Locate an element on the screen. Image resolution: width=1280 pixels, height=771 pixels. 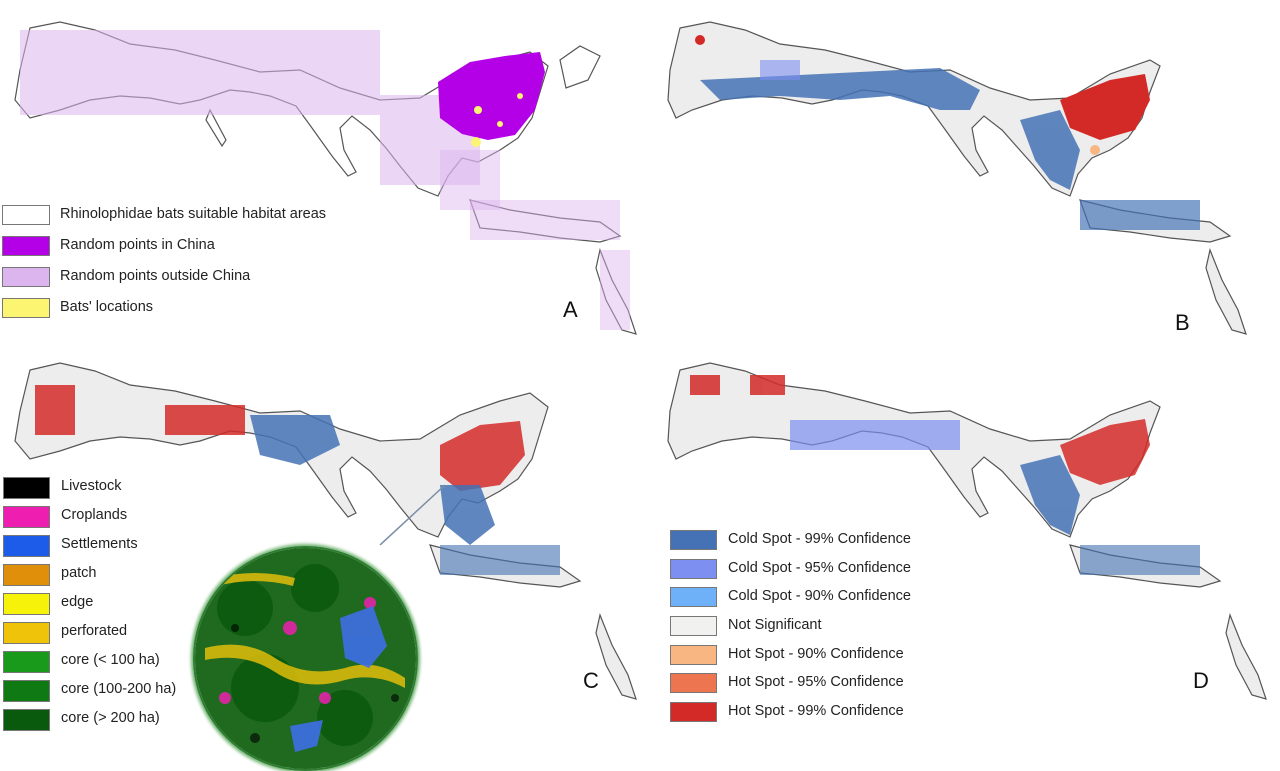
legend-label: core (100-200 ha) is located at coordinates (119, 689).